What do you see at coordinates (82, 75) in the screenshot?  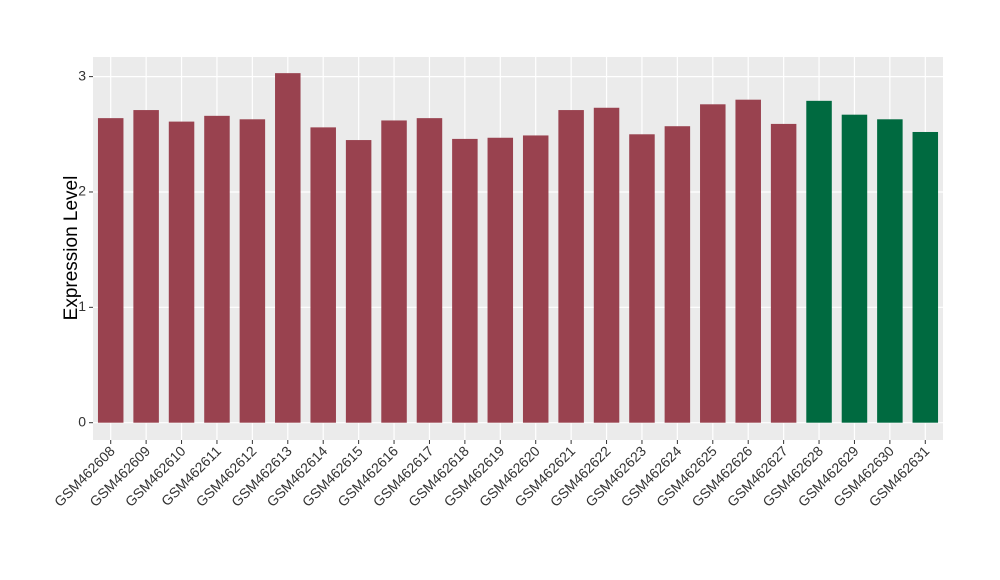 I see `y-tick-label: 3` at bounding box center [82, 75].